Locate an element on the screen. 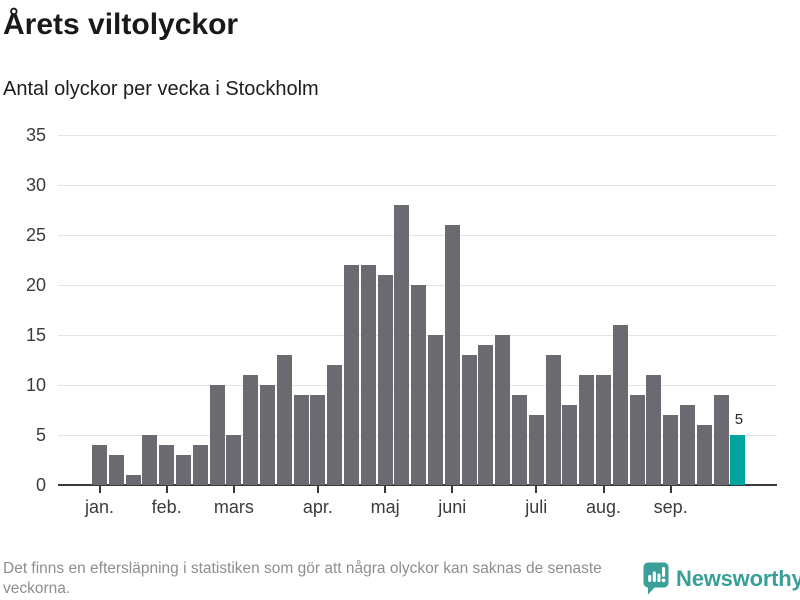  x-axis-label: aug. is located at coordinates (603, 507).